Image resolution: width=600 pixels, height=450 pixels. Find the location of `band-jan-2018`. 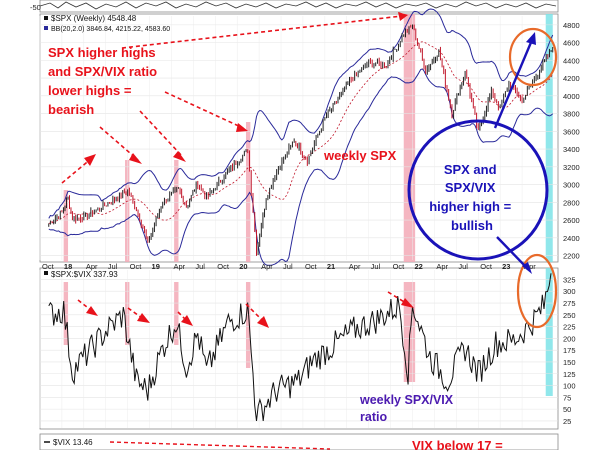

band-jan-2018 is located at coordinates (66, 226).